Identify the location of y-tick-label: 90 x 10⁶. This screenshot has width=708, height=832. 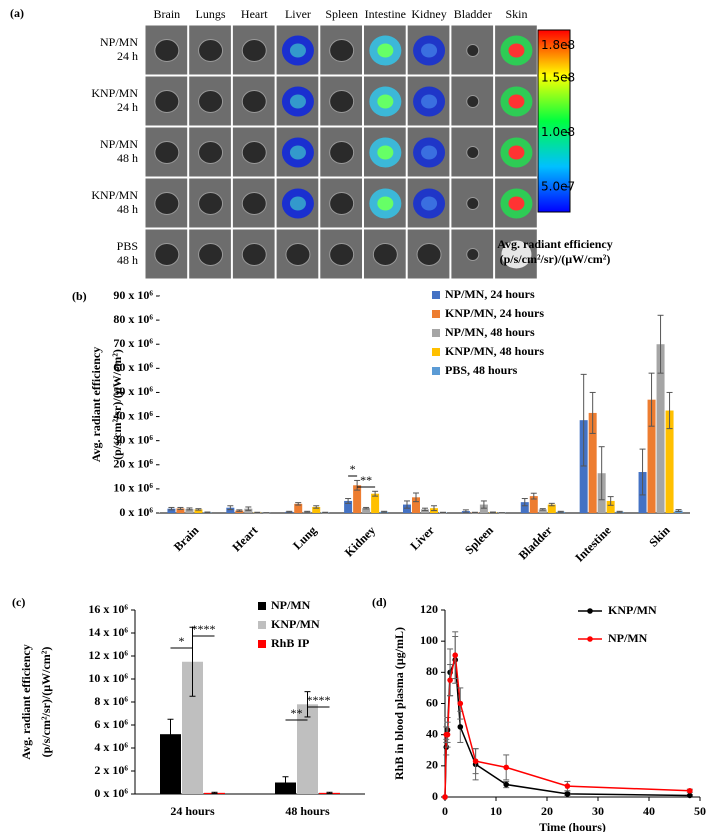
(133, 295).